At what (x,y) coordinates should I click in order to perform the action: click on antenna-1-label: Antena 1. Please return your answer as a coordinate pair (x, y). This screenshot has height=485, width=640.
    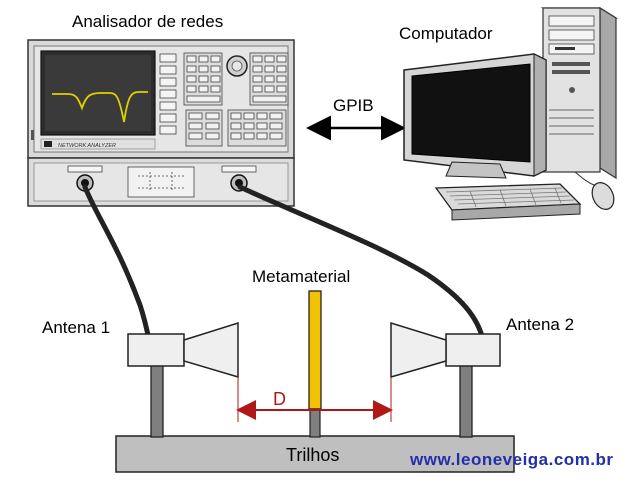
    Looking at the image, I should click on (76, 327).